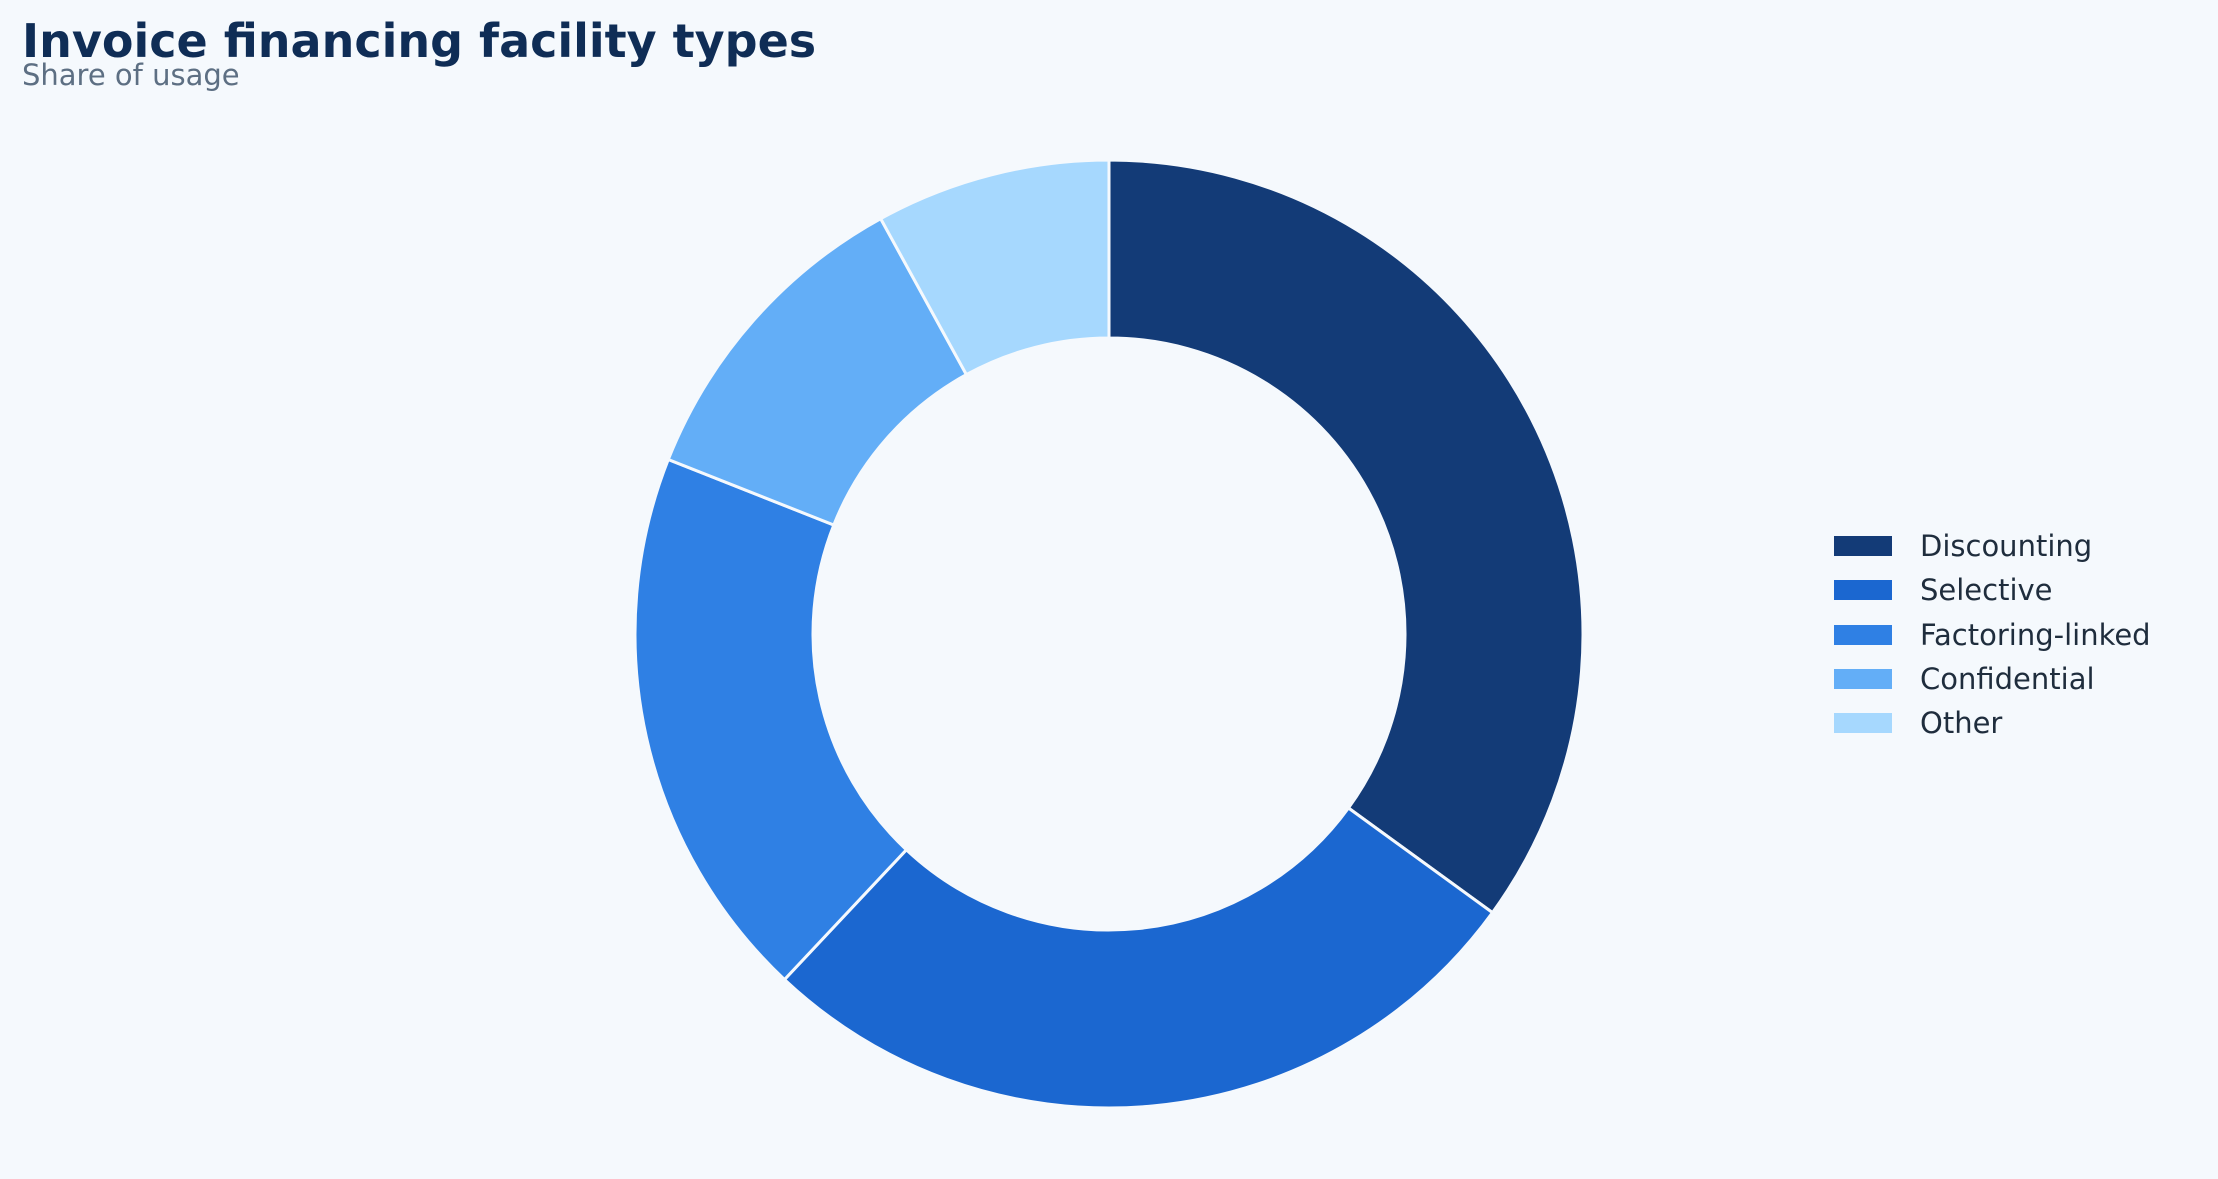 This screenshot has height=1179, width=2218. What do you see at coordinates (1863, 679) in the screenshot?
I see `legend-swatch-confidential` at bounding box center [1863, 679].